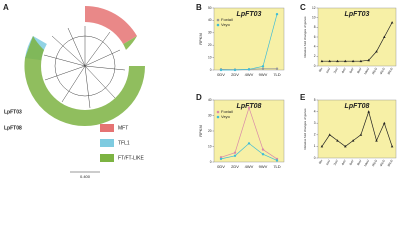 The image size is (401, 240). Describe the element at coordinates (315, 27) in the screenshot. I see `y-tick-label: 8` at that location.